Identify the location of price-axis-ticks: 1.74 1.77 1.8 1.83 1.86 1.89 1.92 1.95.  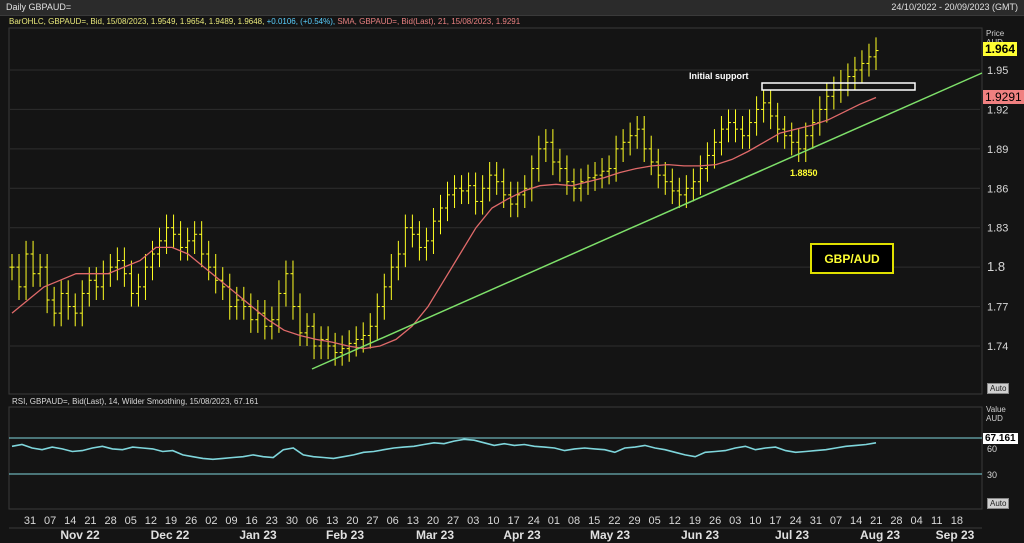
(997, 209).